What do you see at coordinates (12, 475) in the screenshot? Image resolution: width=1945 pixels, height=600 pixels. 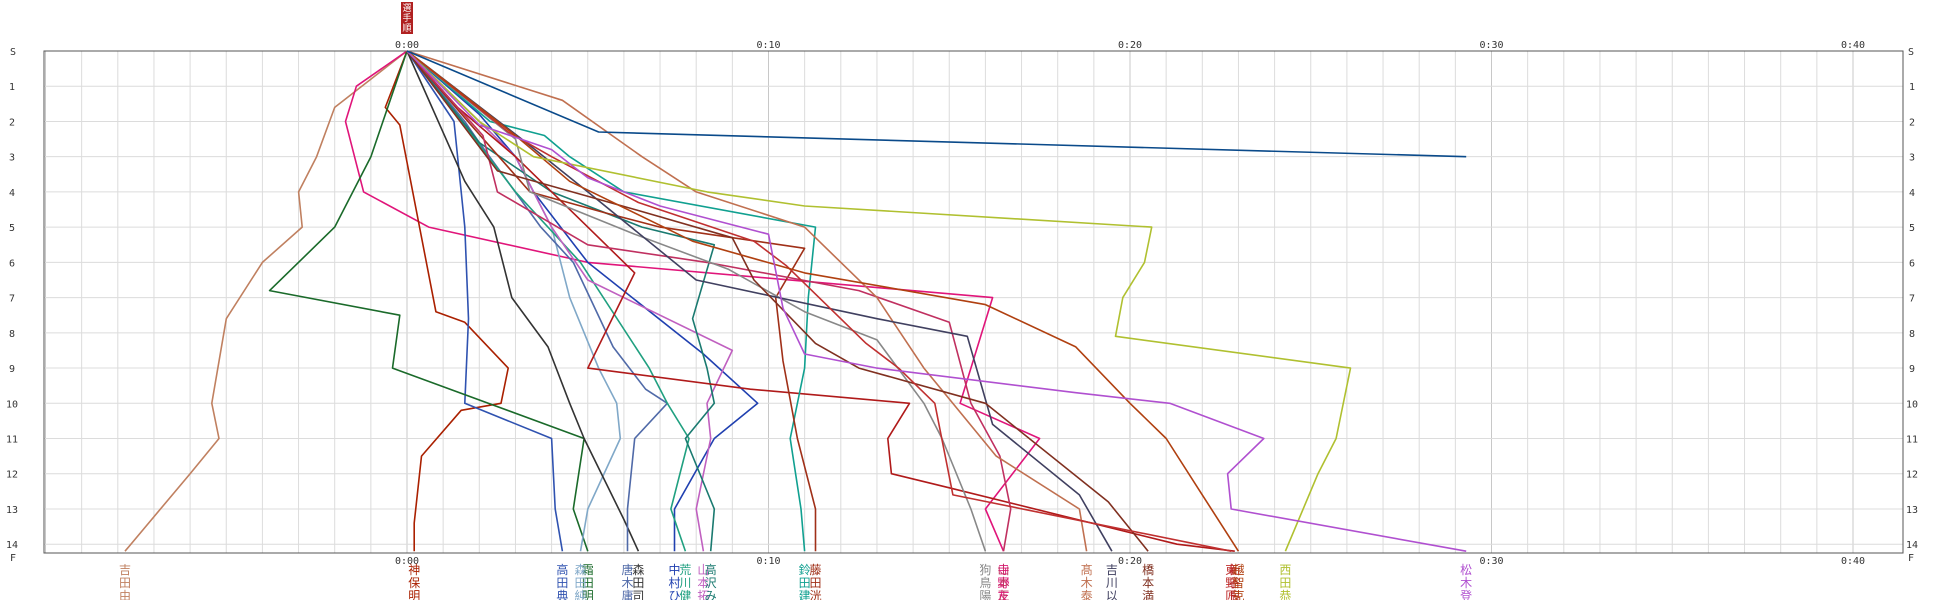 I see `y-tick-label-left: 12` at bounding box center [12, 475].